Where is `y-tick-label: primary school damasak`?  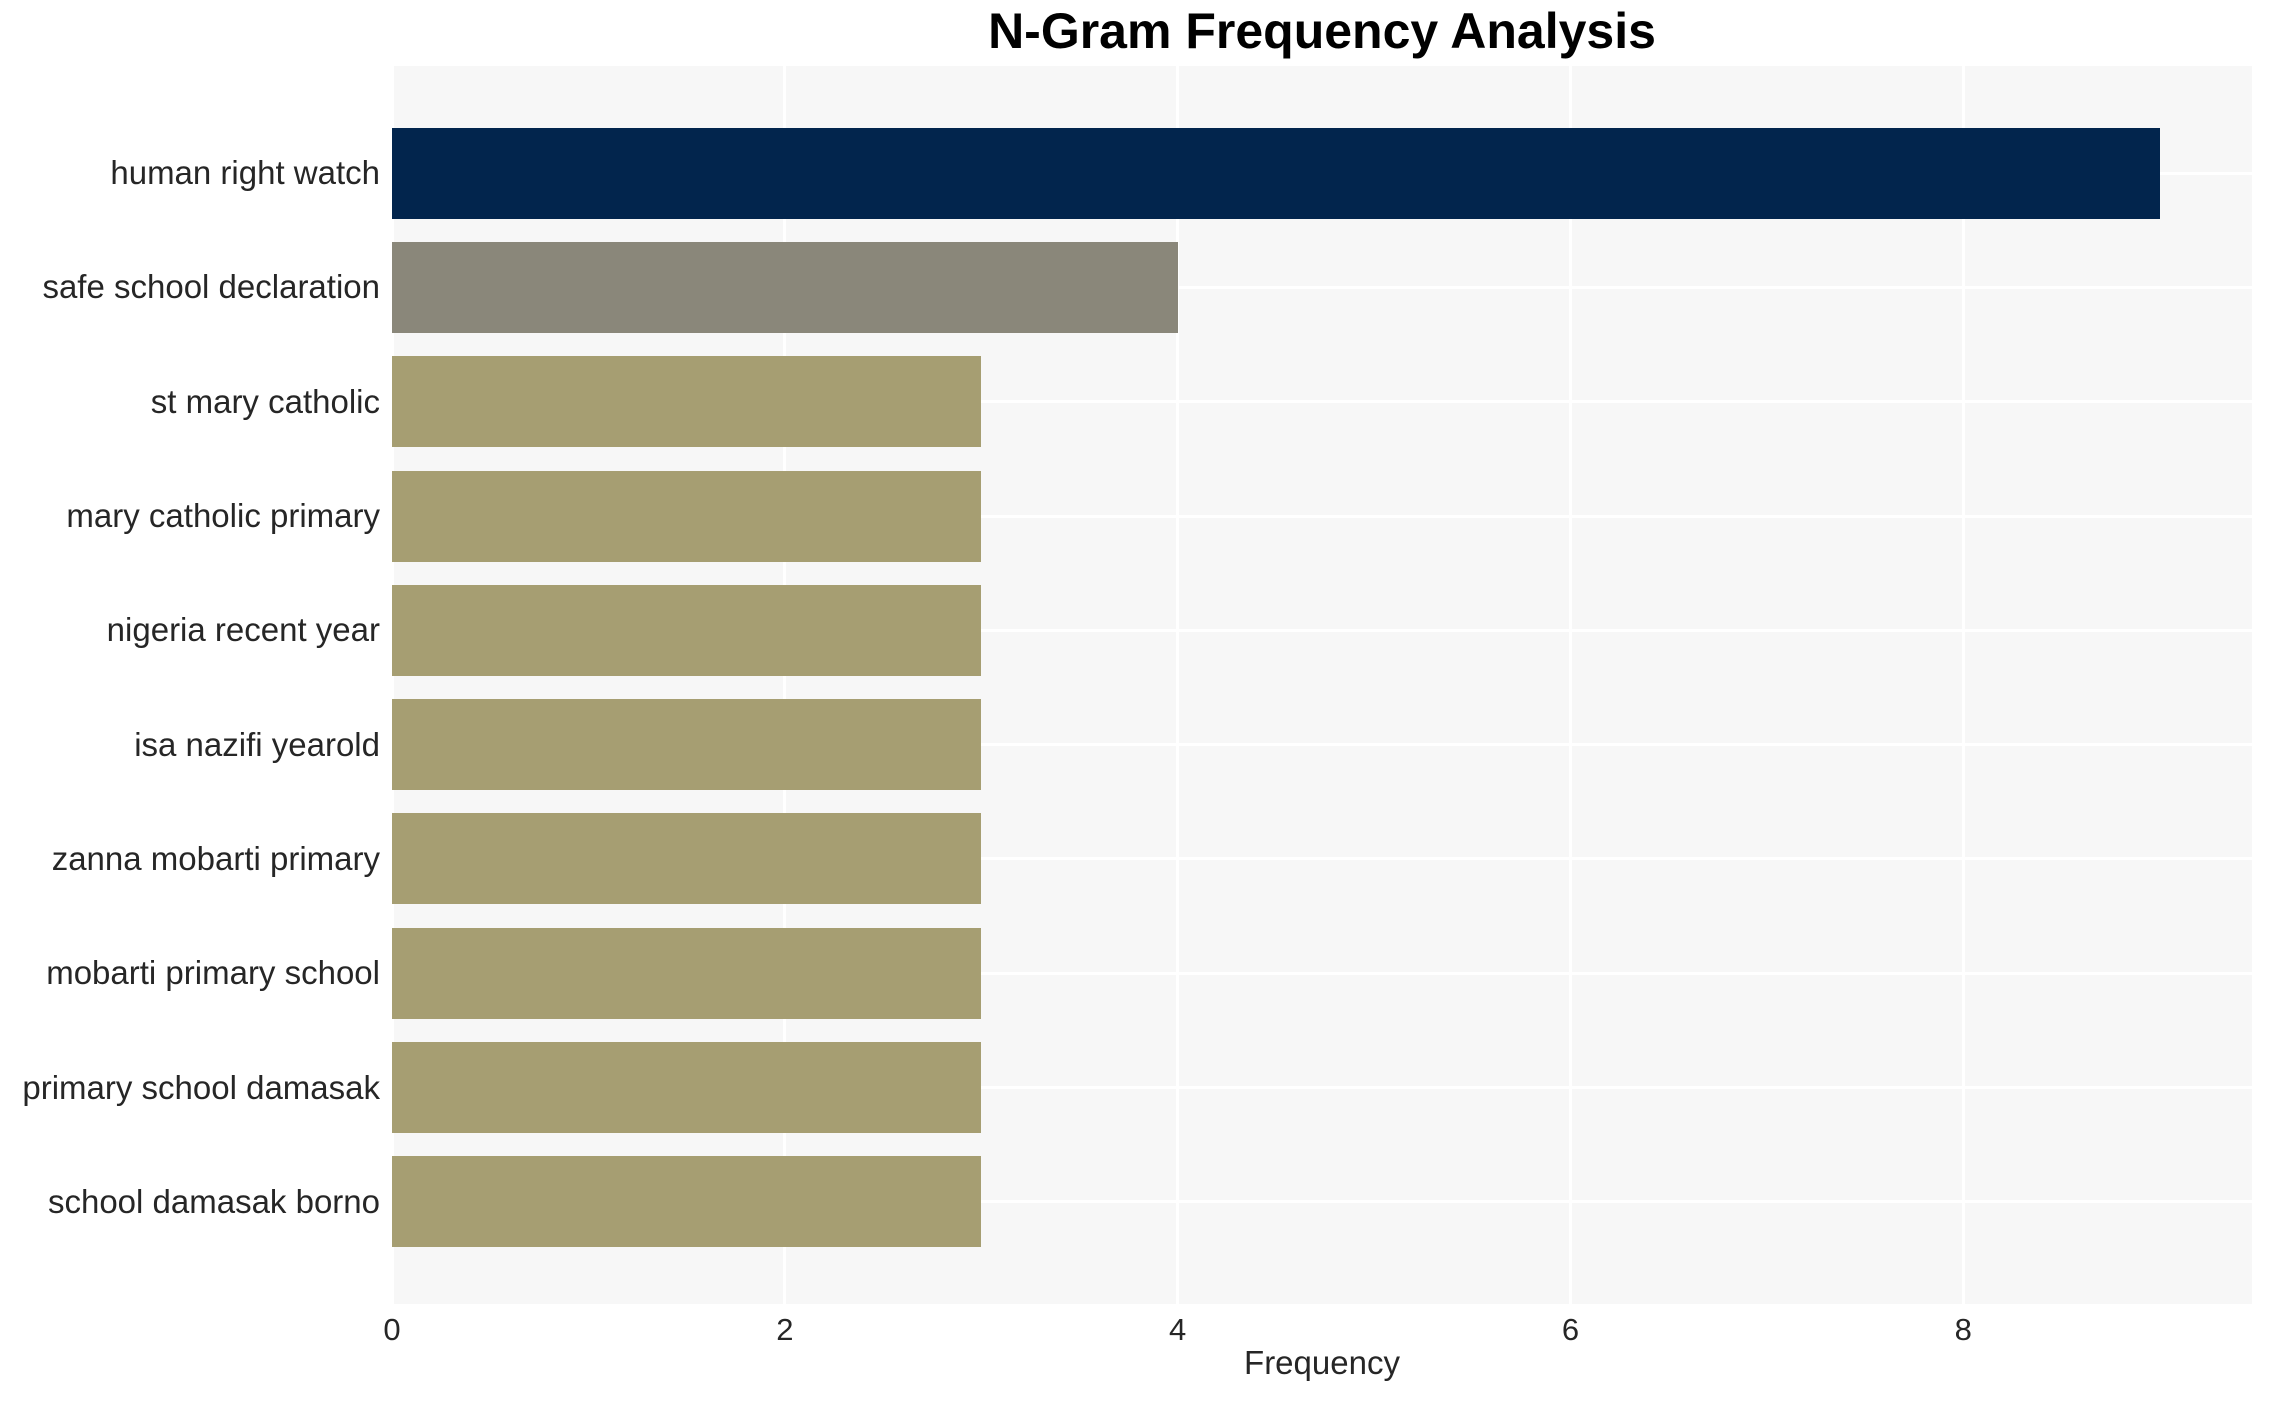 y-tick-label: primary school damasak is located at coordinates (201, 1087).